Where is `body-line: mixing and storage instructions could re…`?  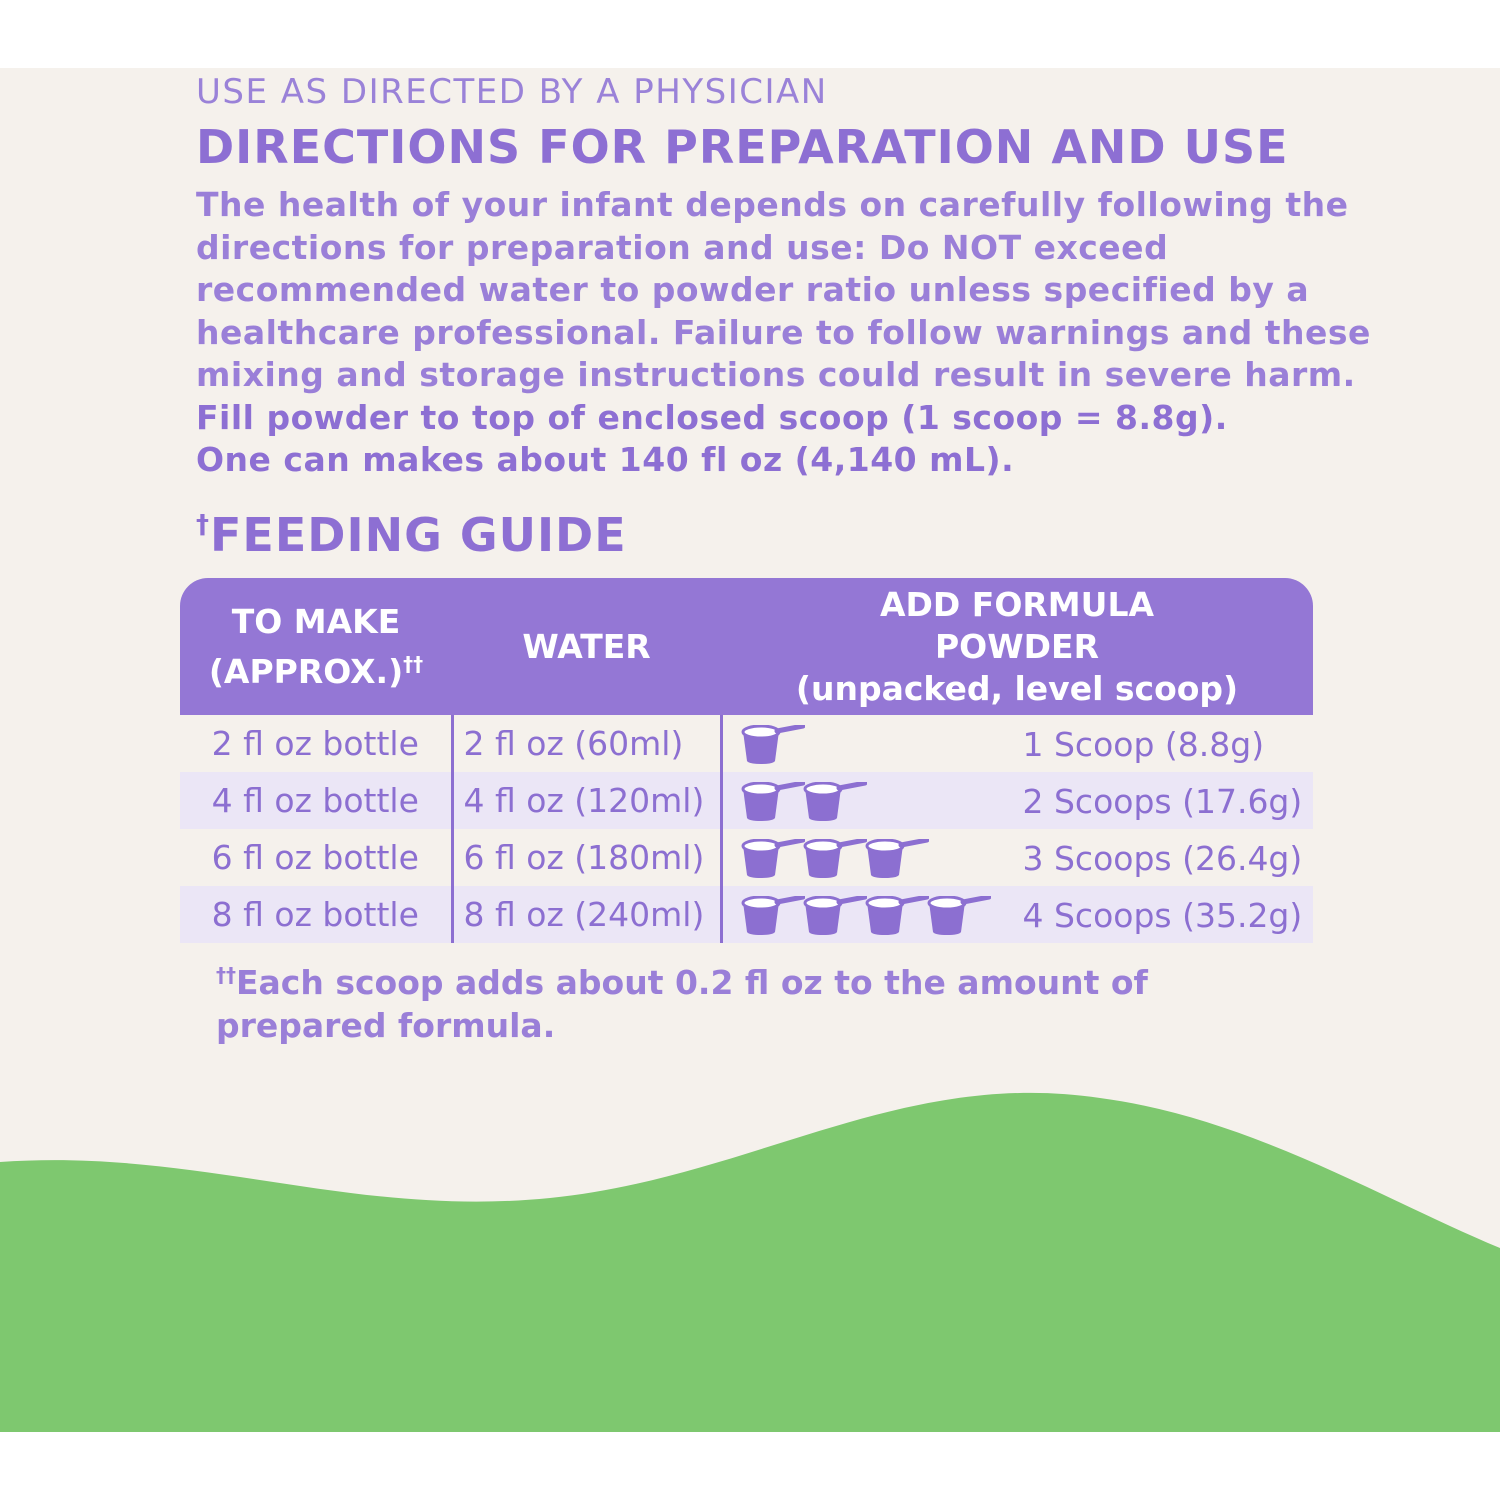
body-line: mixing and storage instructions could re… is located at coordinates (776, 374).